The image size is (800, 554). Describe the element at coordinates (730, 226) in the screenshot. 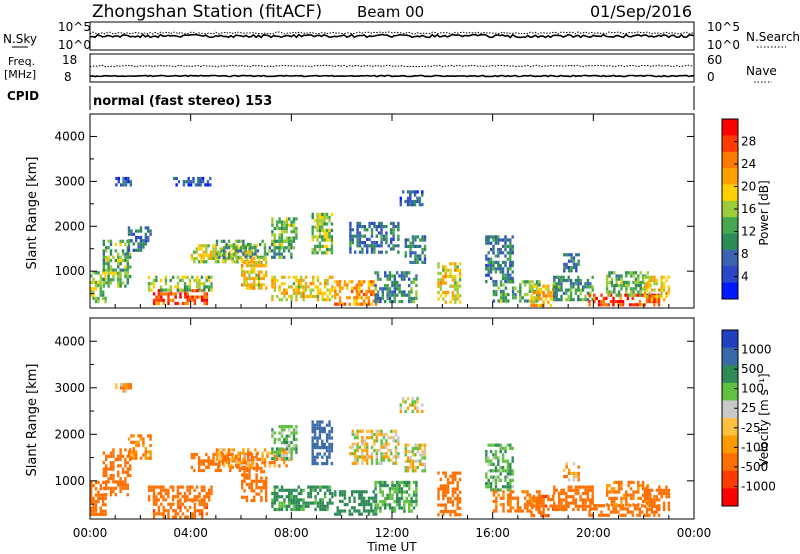

I see `colorbar-swatch` at that location.